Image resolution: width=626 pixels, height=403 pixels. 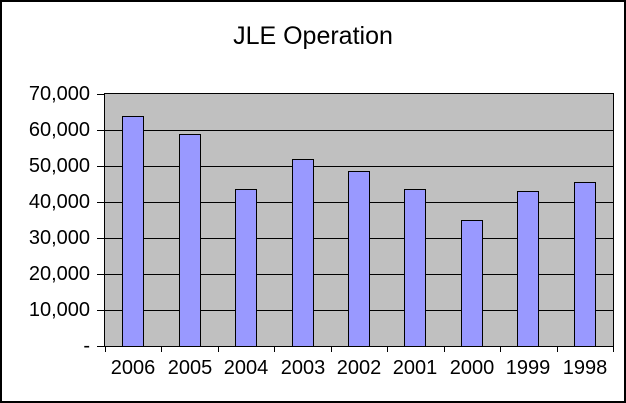 What do you see at coordinates (585, 264) in the screenshot?
I see `bar-1998` at bounding box center [585, 264].